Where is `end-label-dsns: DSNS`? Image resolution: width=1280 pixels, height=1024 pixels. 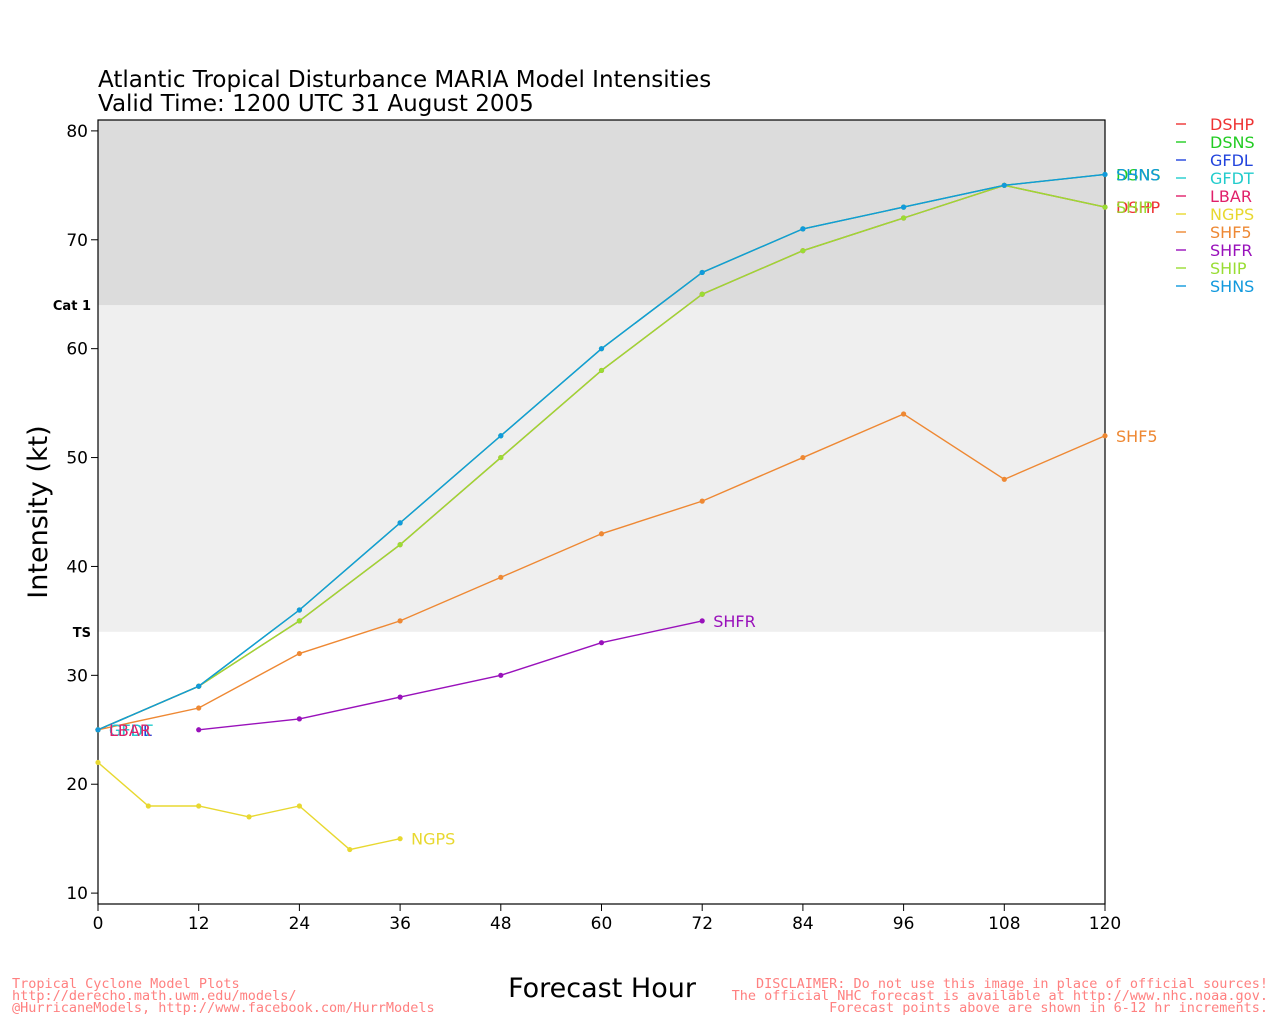
end-label-dsns: DSNS is located at coordinates (1138, 174).